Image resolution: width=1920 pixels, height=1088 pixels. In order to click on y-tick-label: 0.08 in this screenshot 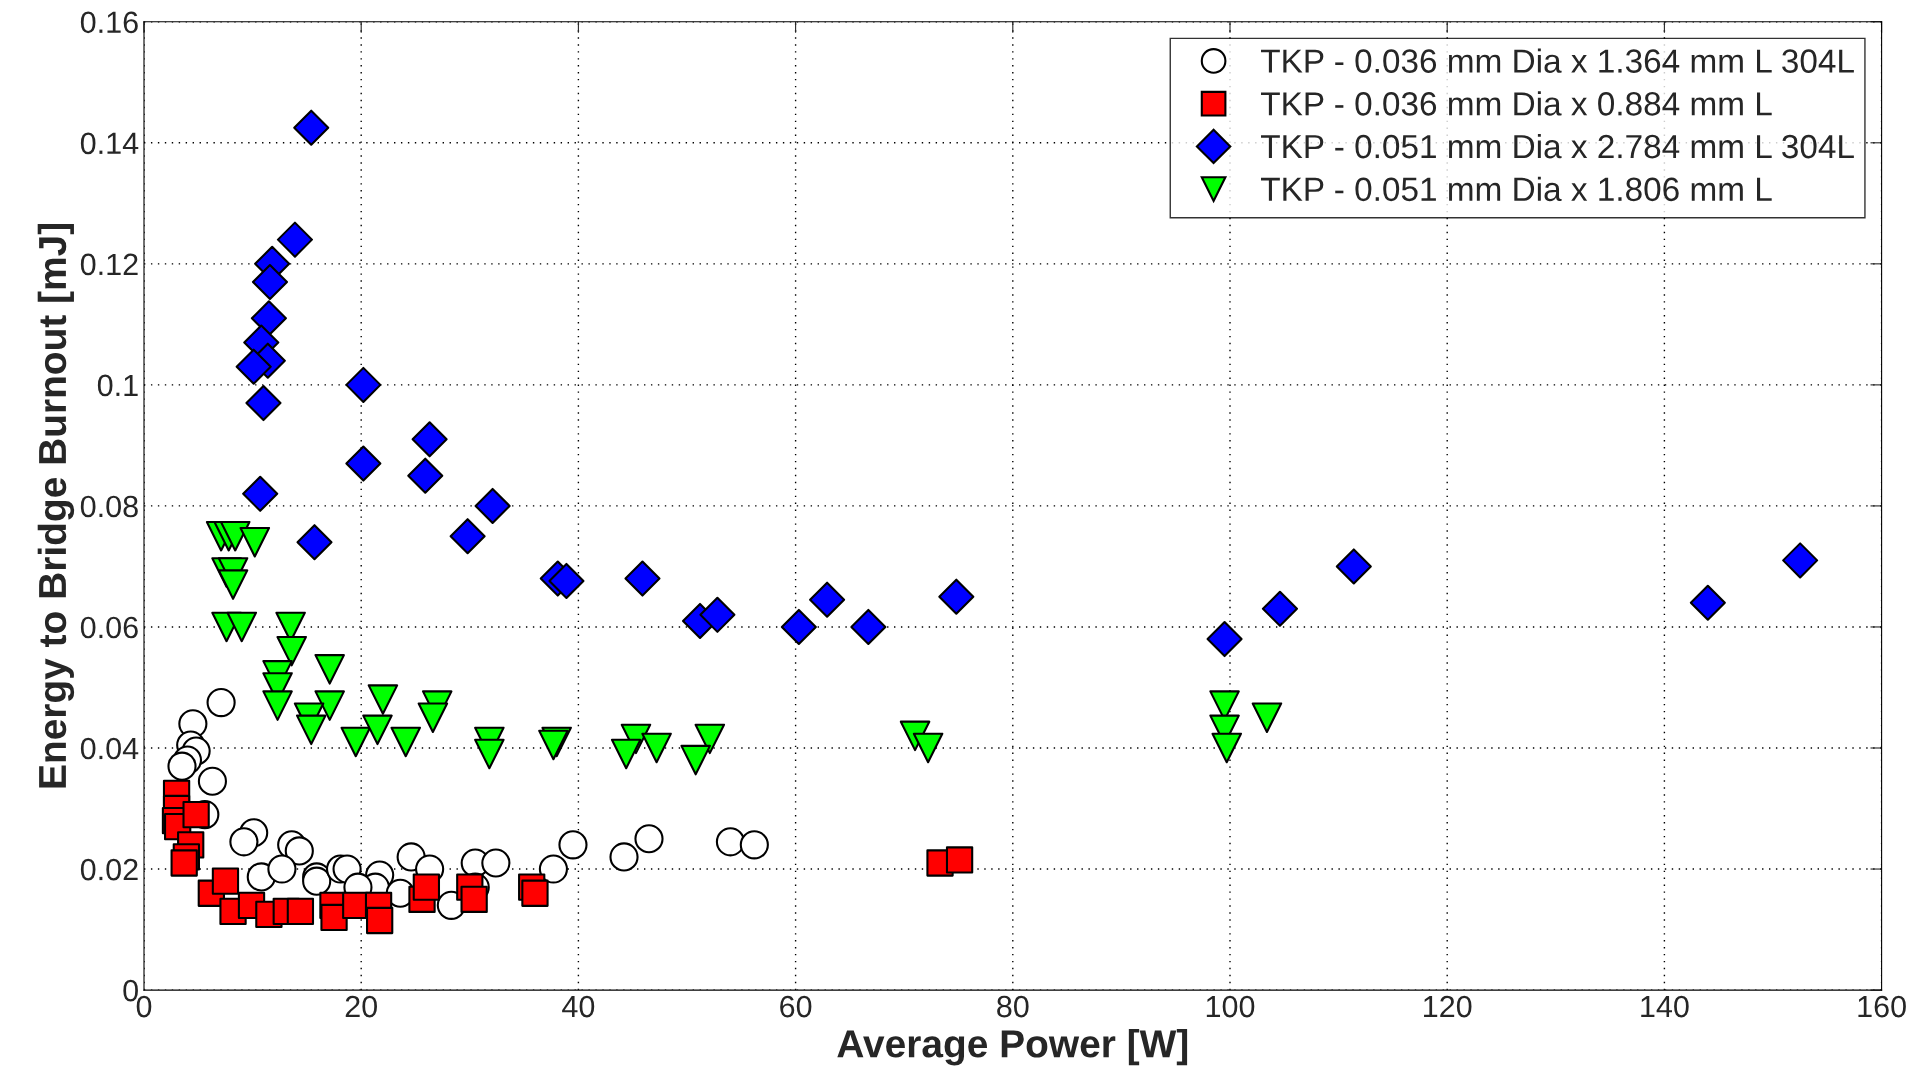, I will do `click(109, 506)`.